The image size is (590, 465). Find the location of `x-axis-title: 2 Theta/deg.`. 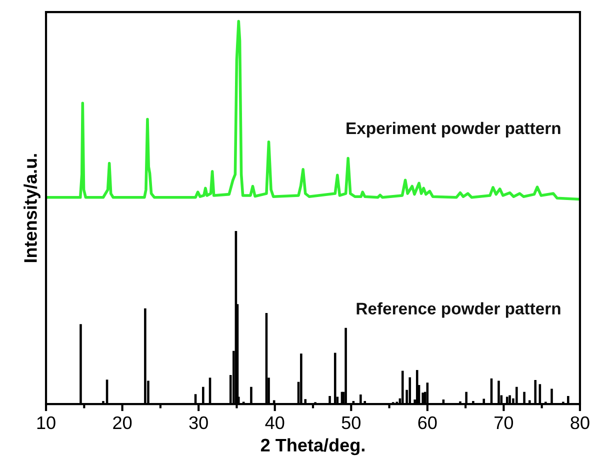

x-axis-title: 2 Theta/deg. is located at coordinates (312, 447).